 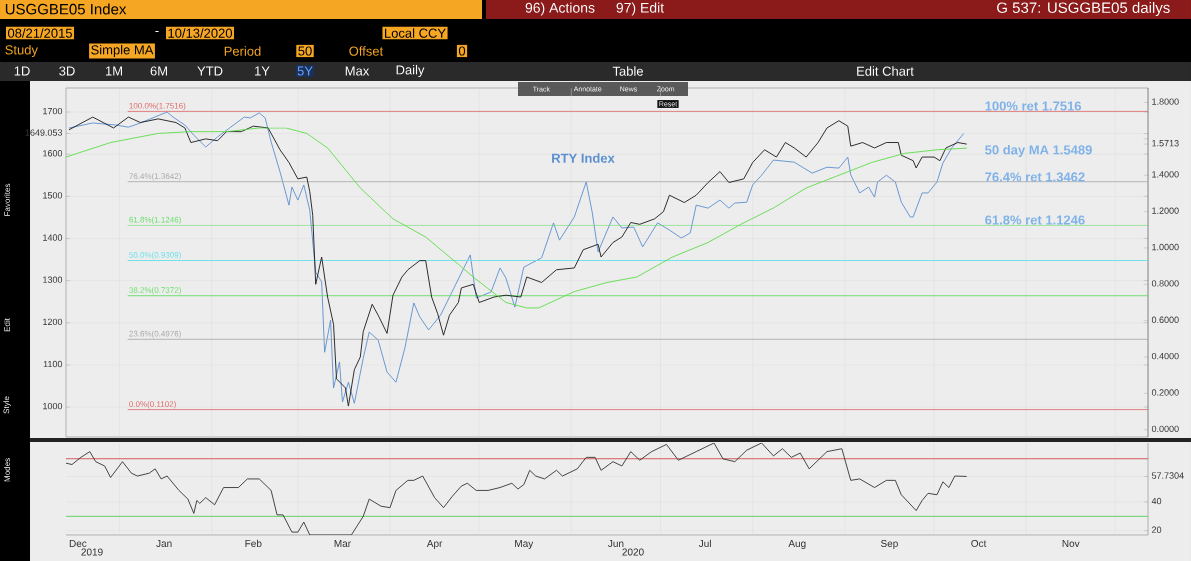 What do you see at coordinates (66, 9) in the screenshot?
I see `chart-title: USGGBE05 Index` at bounding box center [66, 9].